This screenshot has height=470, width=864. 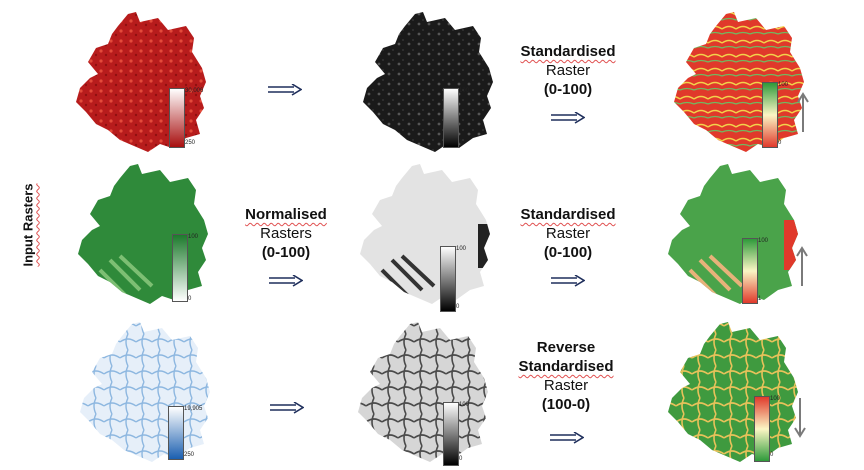 What do you see at coordinates (770, 115) in the screenshot?
I see `row1-output-legend-bar` at bounding box center [770, 115].